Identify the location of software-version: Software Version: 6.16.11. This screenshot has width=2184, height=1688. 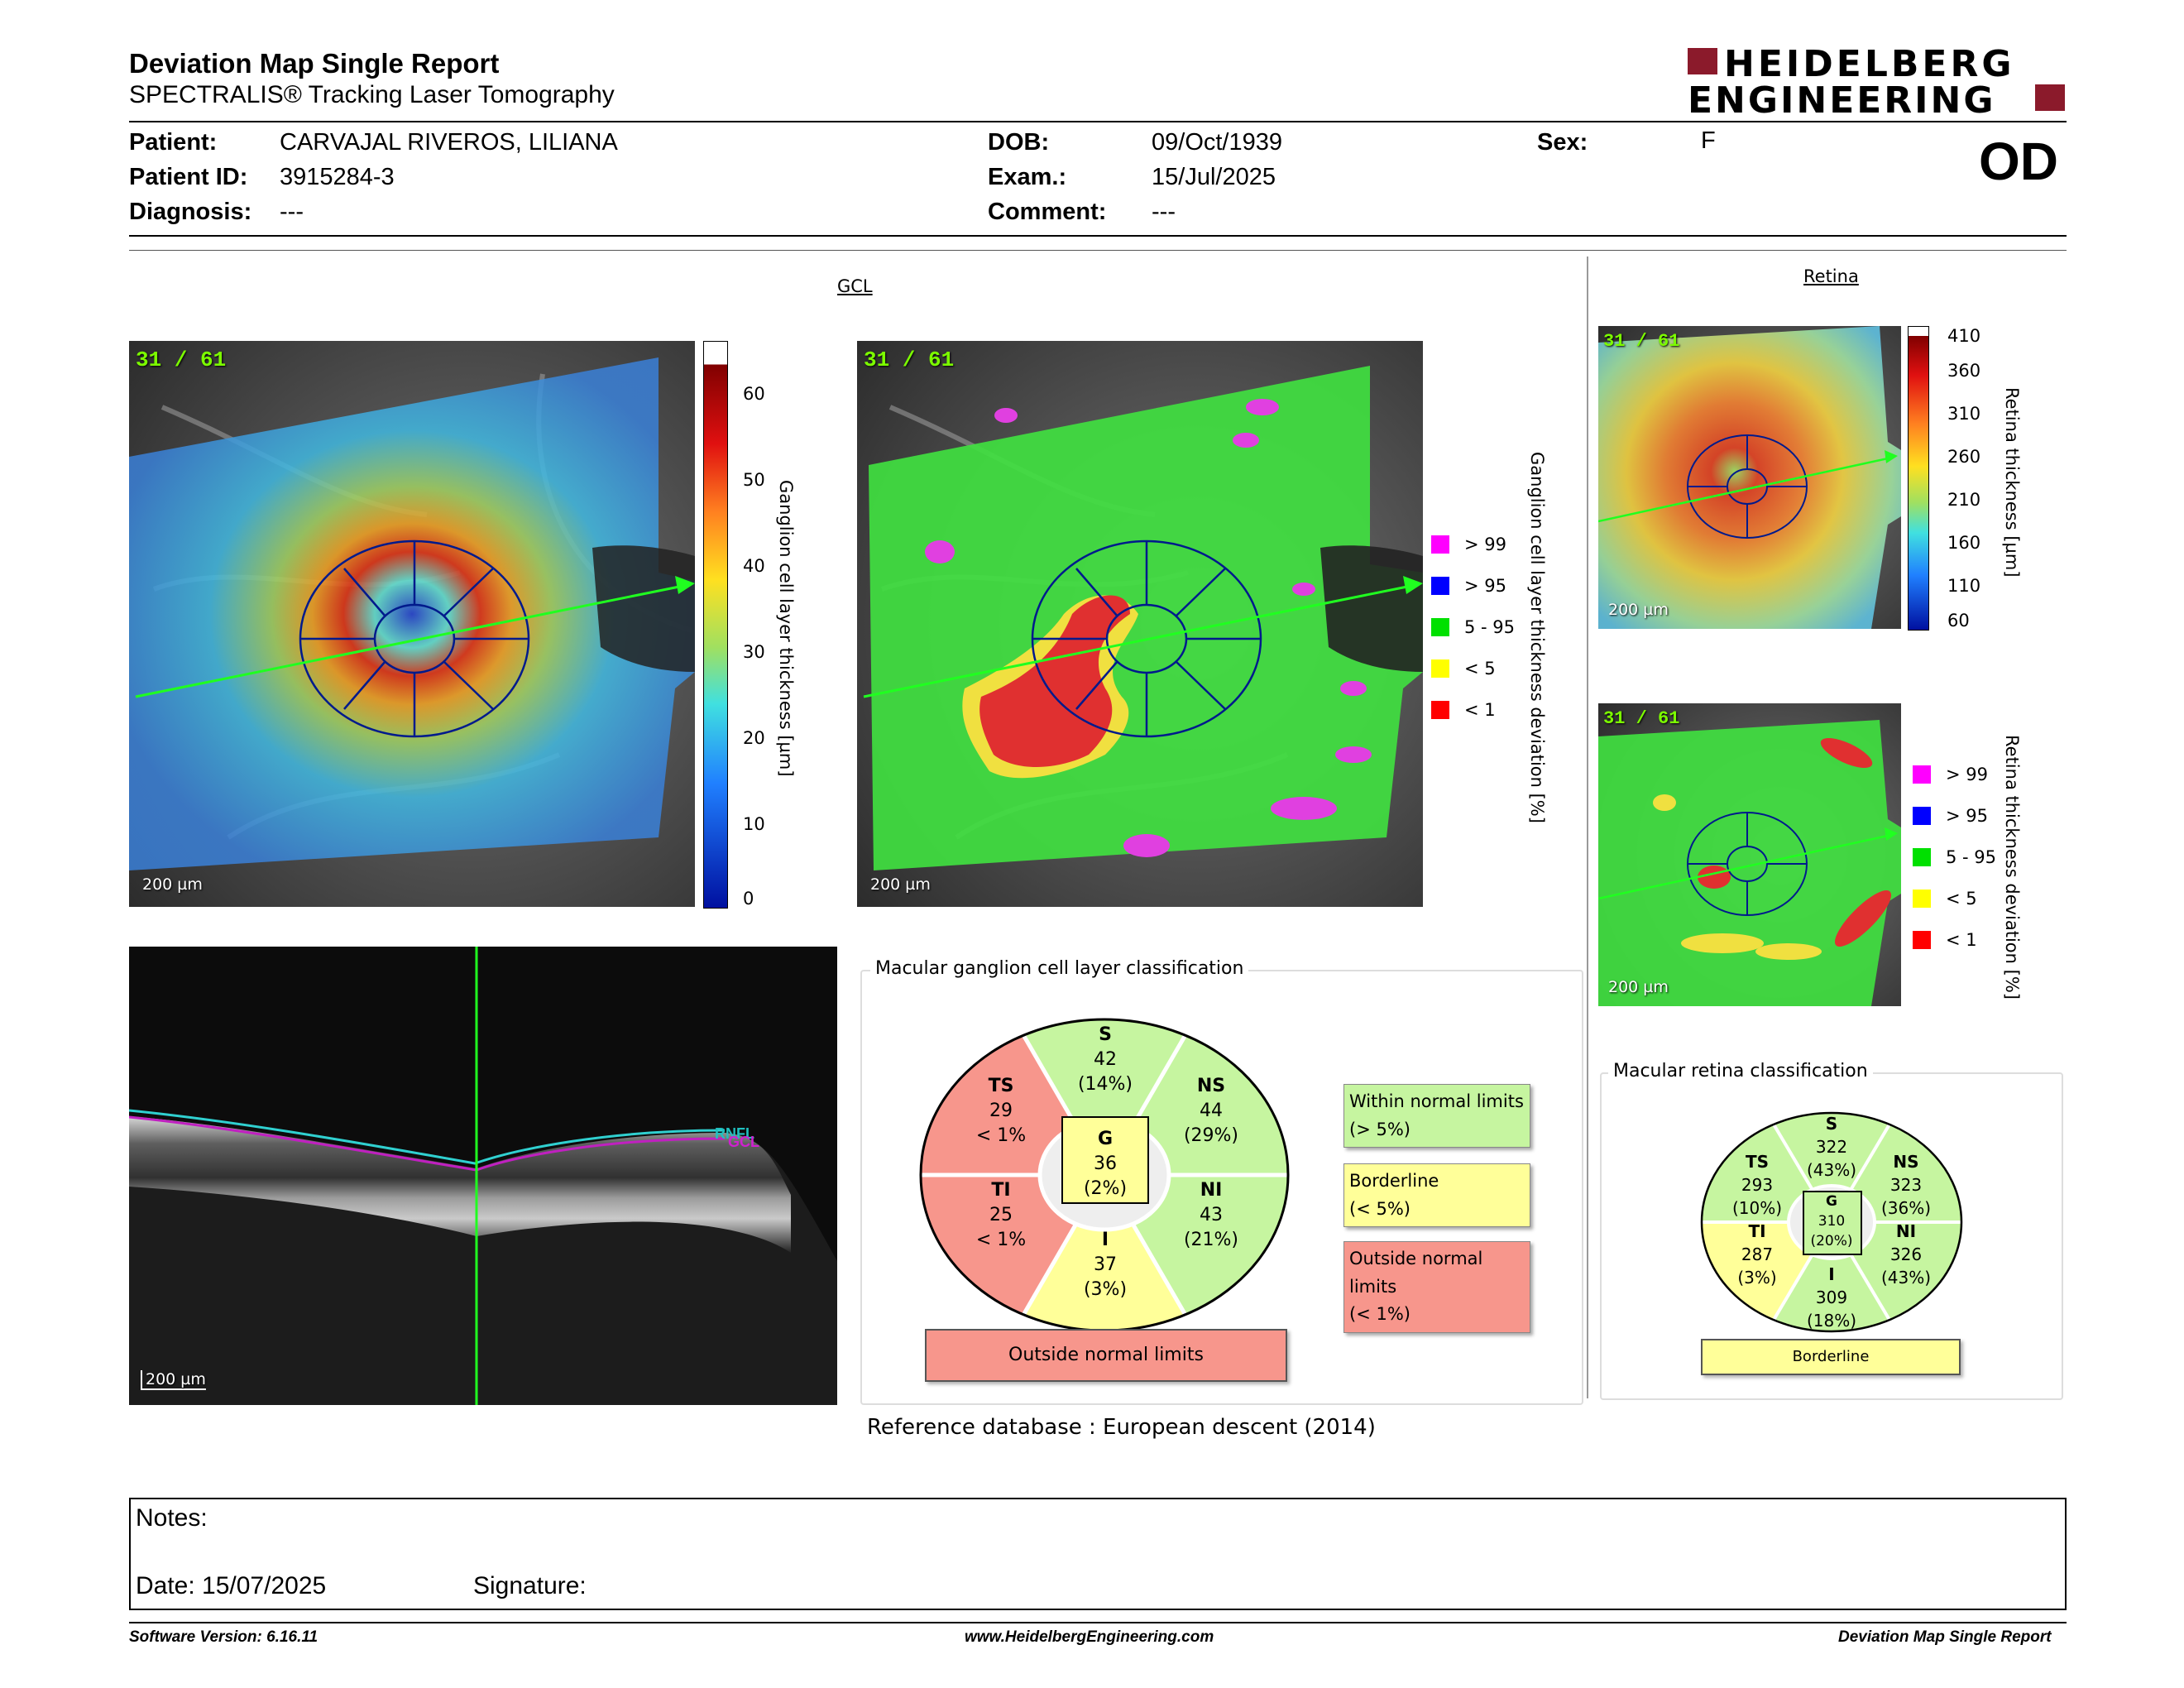
(223, 1637).